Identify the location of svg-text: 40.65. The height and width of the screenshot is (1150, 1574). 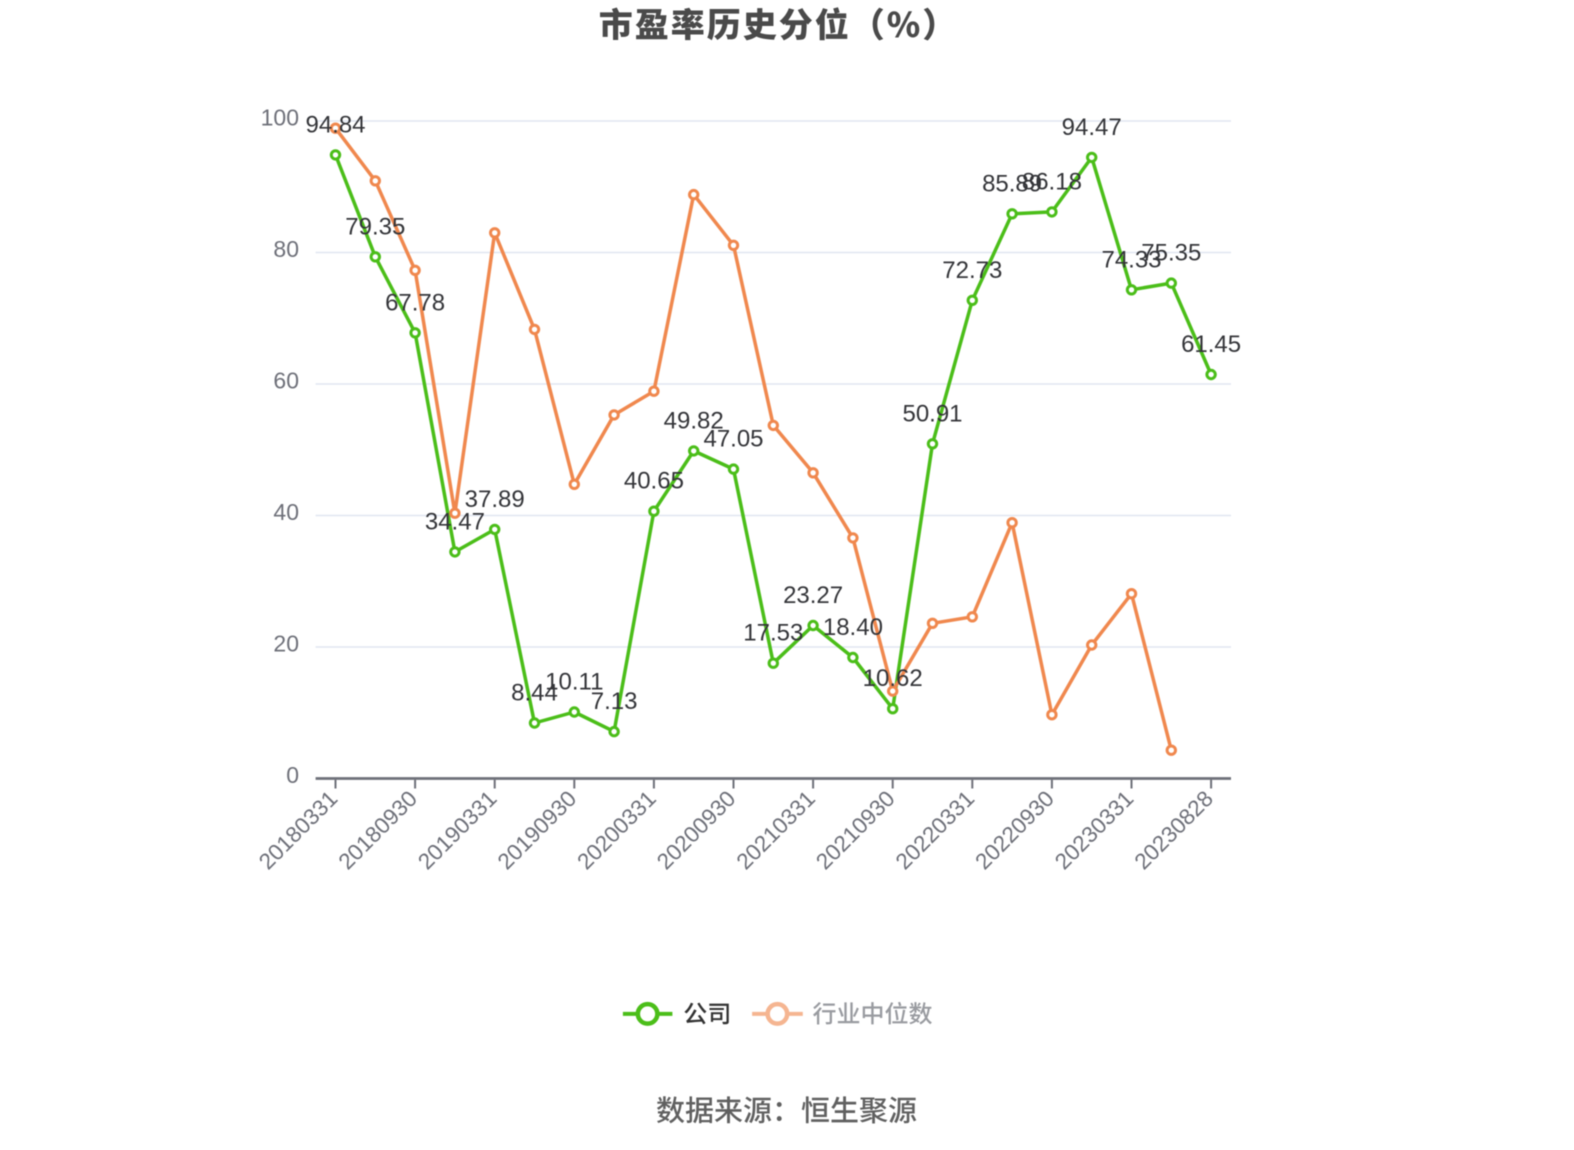
(654, 481).